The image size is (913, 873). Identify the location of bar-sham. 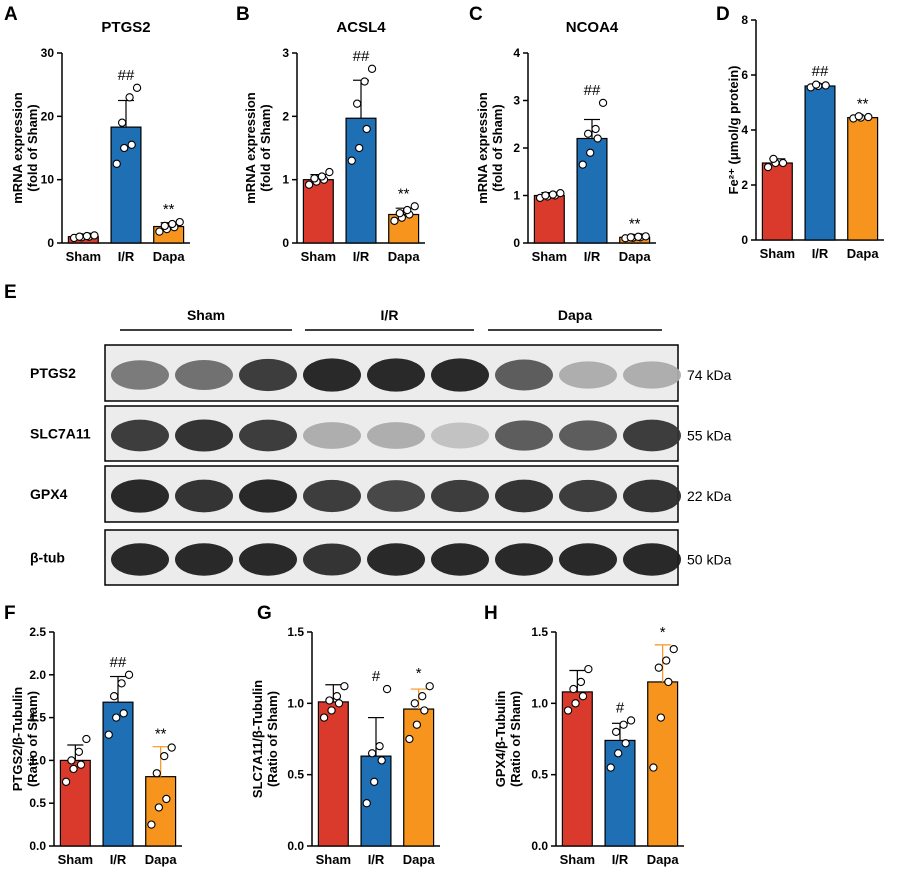
(318, 211).